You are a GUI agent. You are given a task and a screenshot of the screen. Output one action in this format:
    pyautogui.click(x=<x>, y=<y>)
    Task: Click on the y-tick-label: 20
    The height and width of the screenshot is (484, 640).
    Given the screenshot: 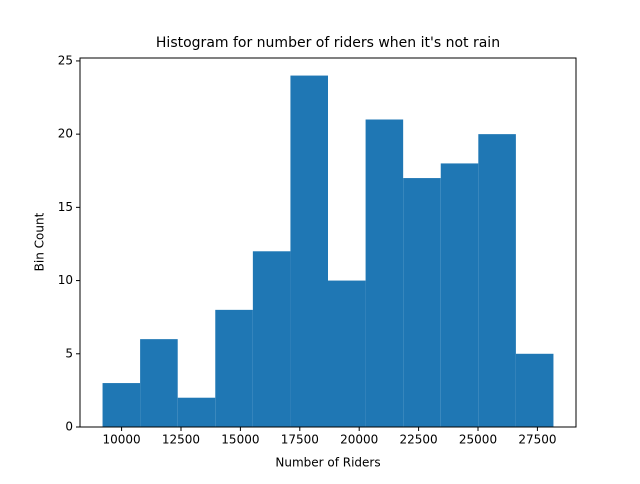 What is the action you would take?
    pyautogui.click(x=65, y=134)
    